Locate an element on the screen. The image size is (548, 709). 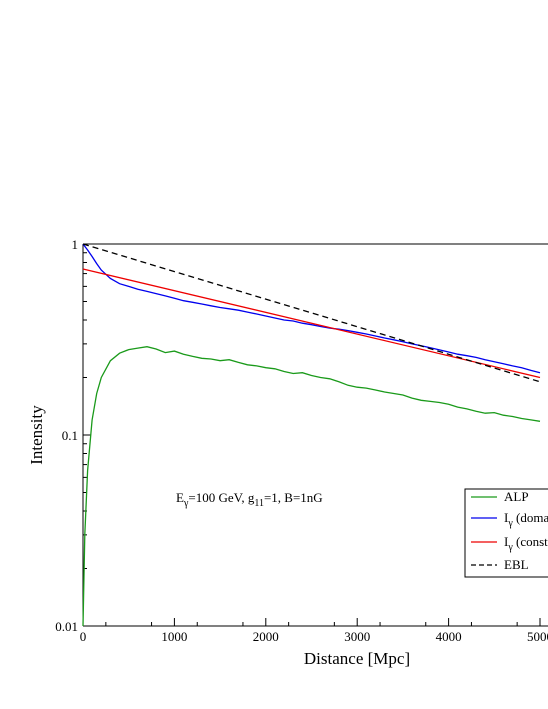
legend-label-main: ALP is located at coordinates (516, 496).